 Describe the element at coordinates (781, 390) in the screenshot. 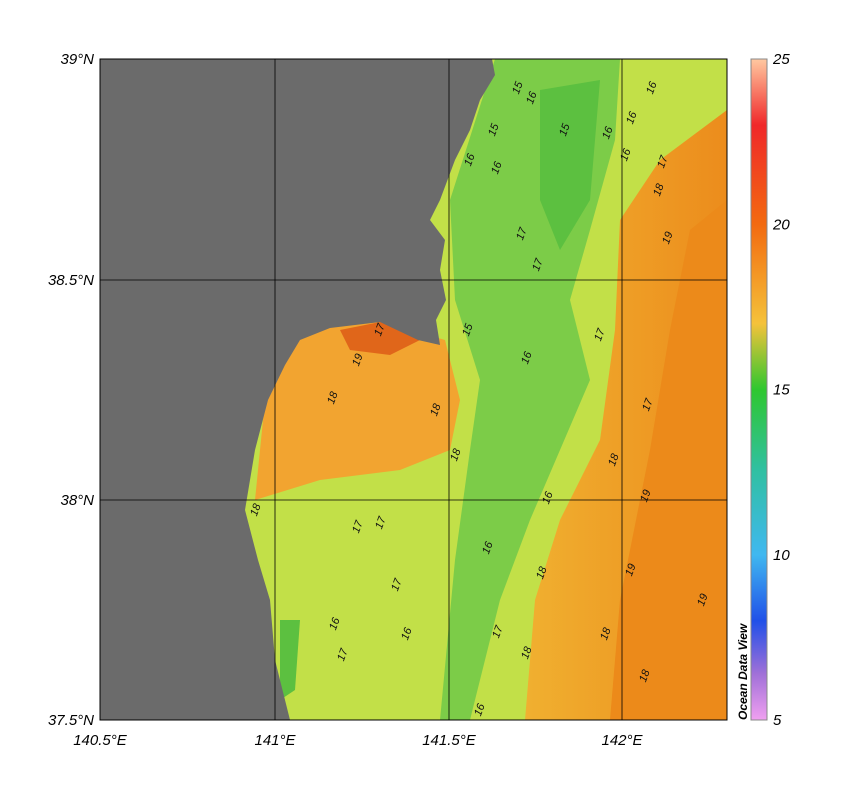

I see `colorbar-label: 15` at that location.